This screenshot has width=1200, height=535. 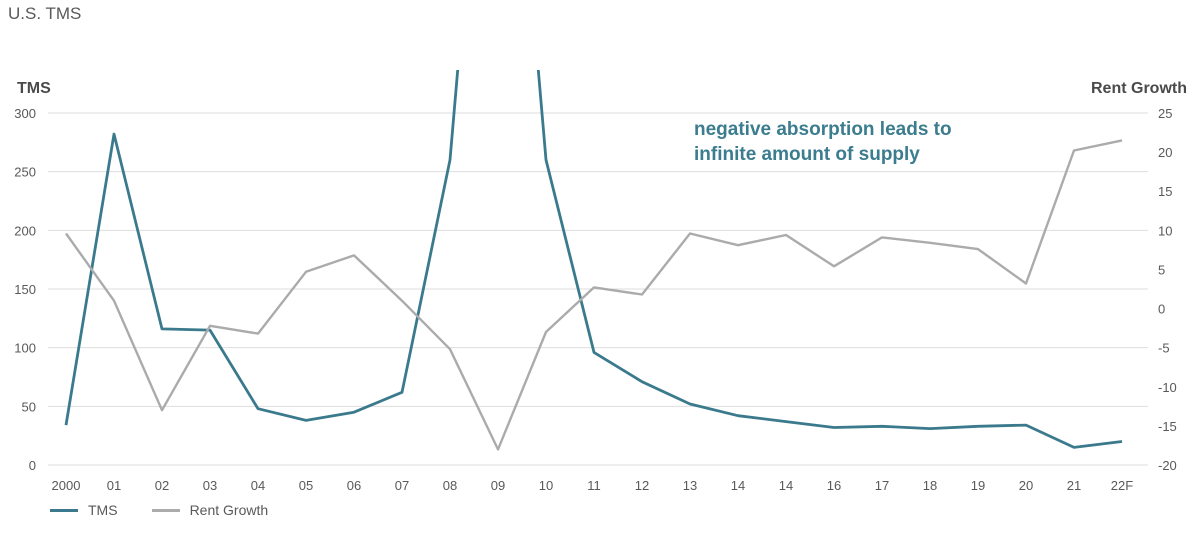 I want to click on legend-label-rent-growth: Rent Growth, so click(x=229, y=510).